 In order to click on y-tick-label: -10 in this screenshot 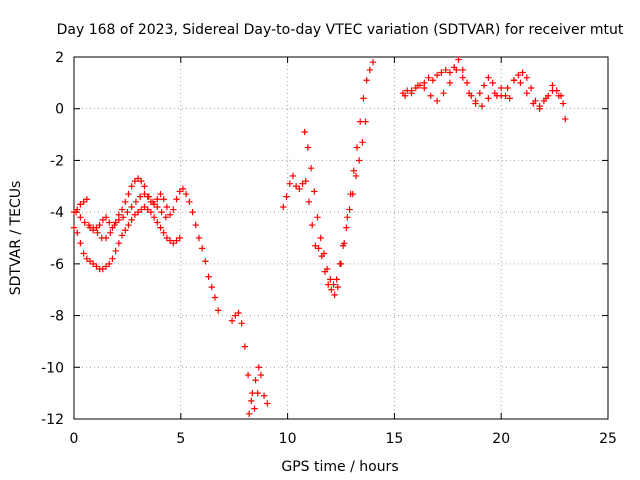, I will do `click(52, 368)`.